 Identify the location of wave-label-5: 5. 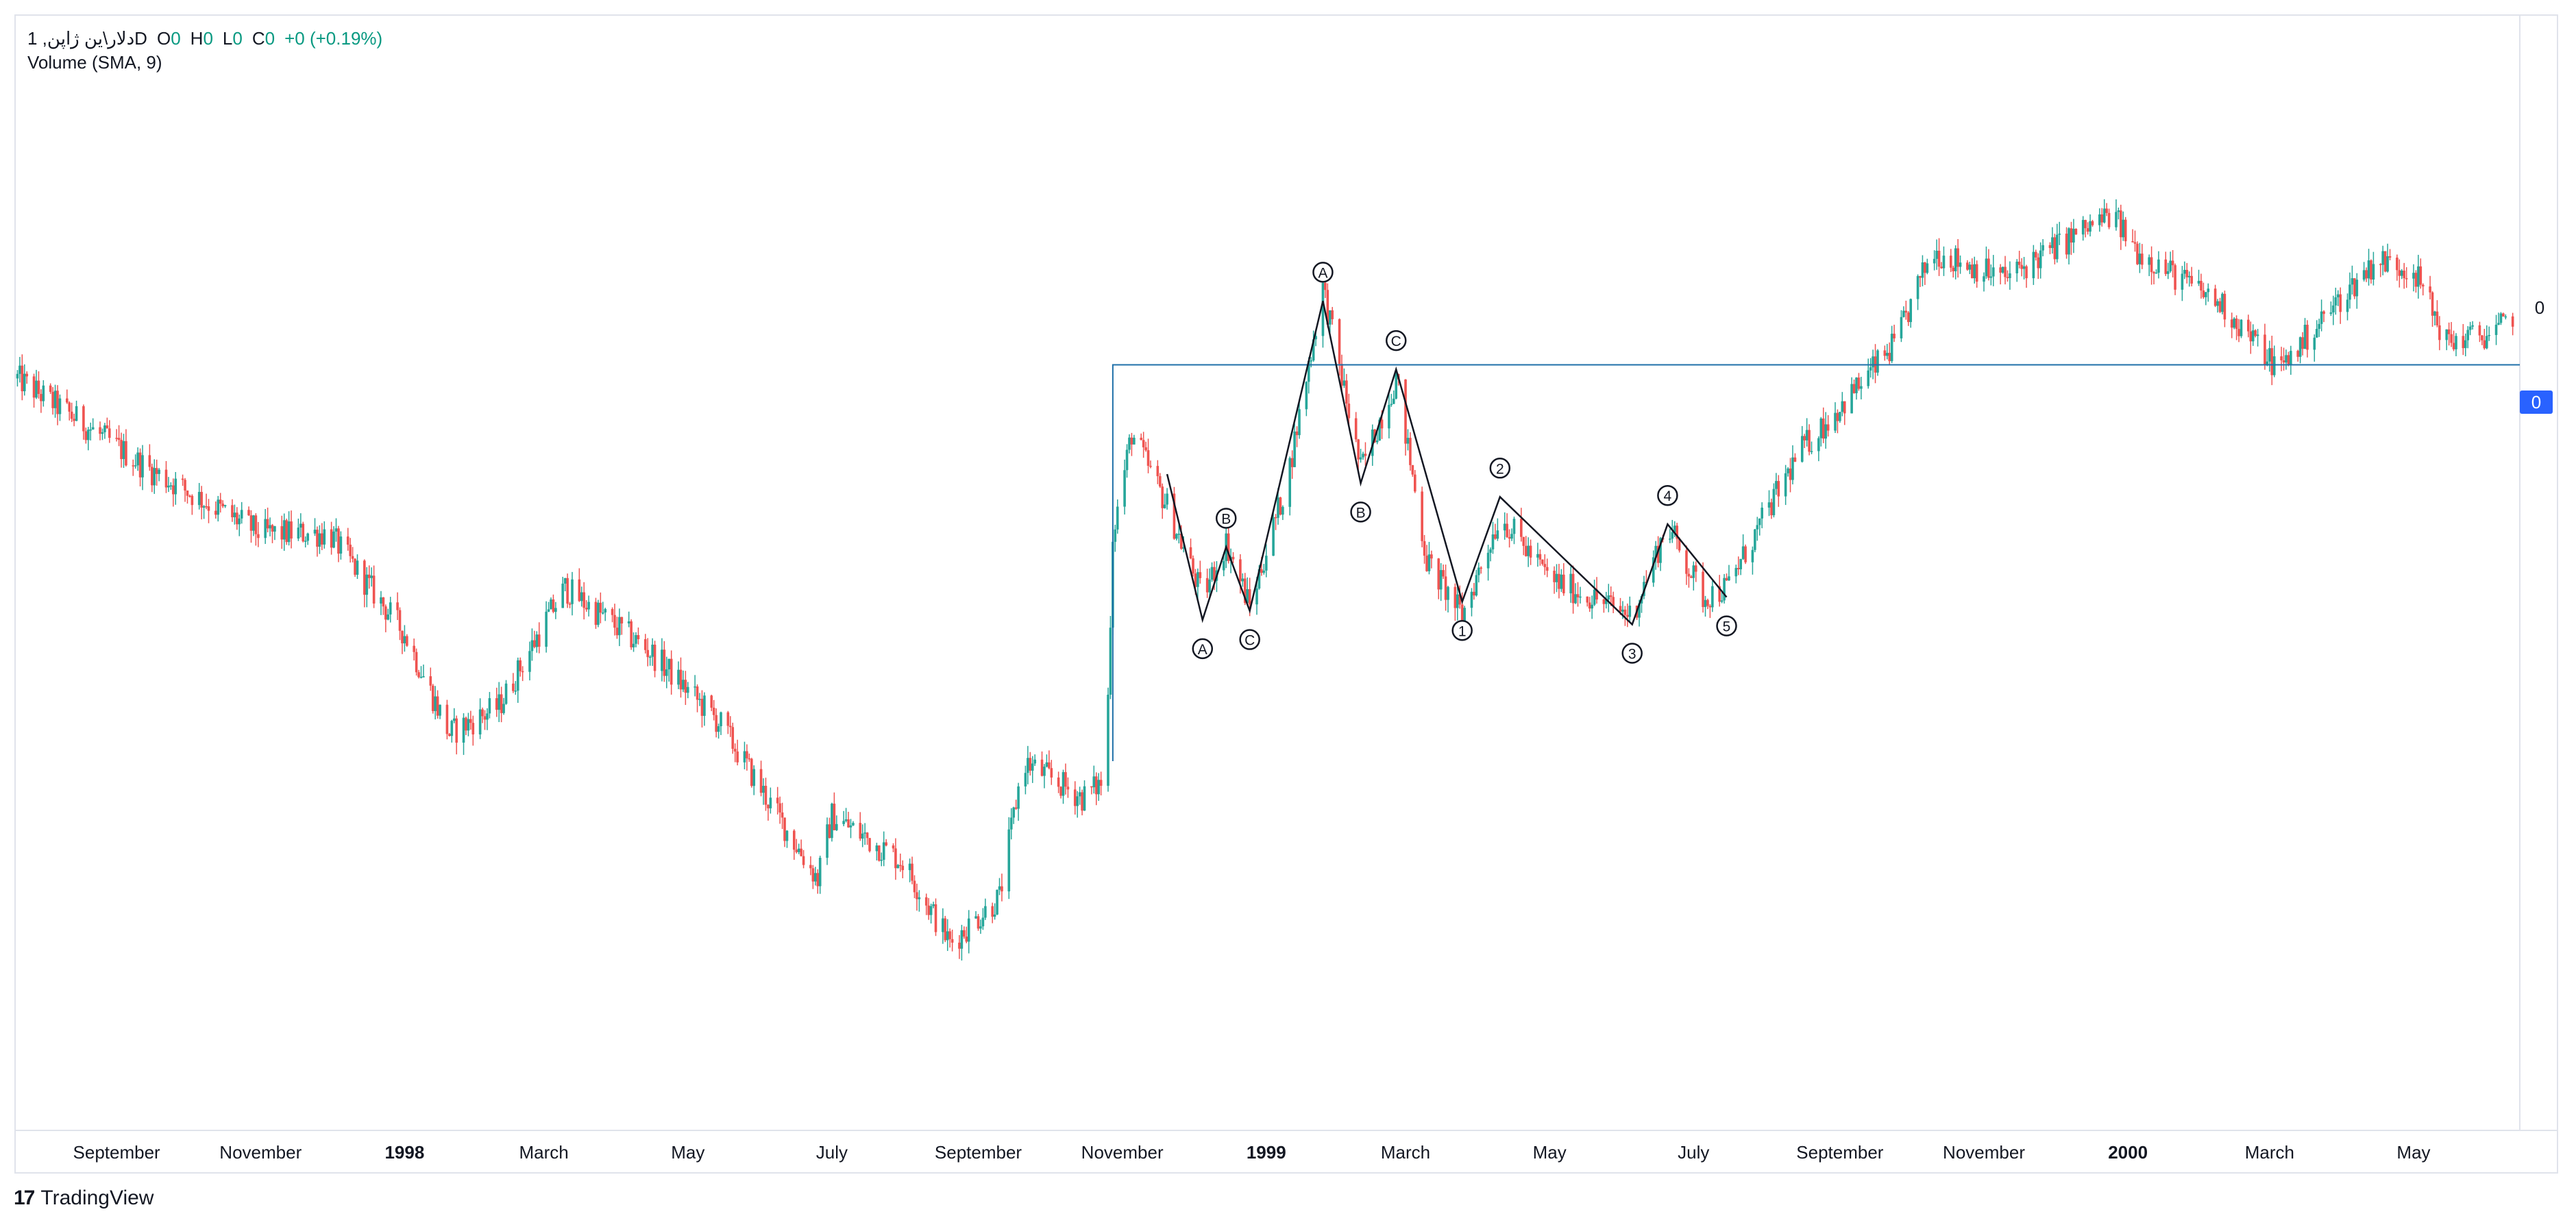
(1727, 625).